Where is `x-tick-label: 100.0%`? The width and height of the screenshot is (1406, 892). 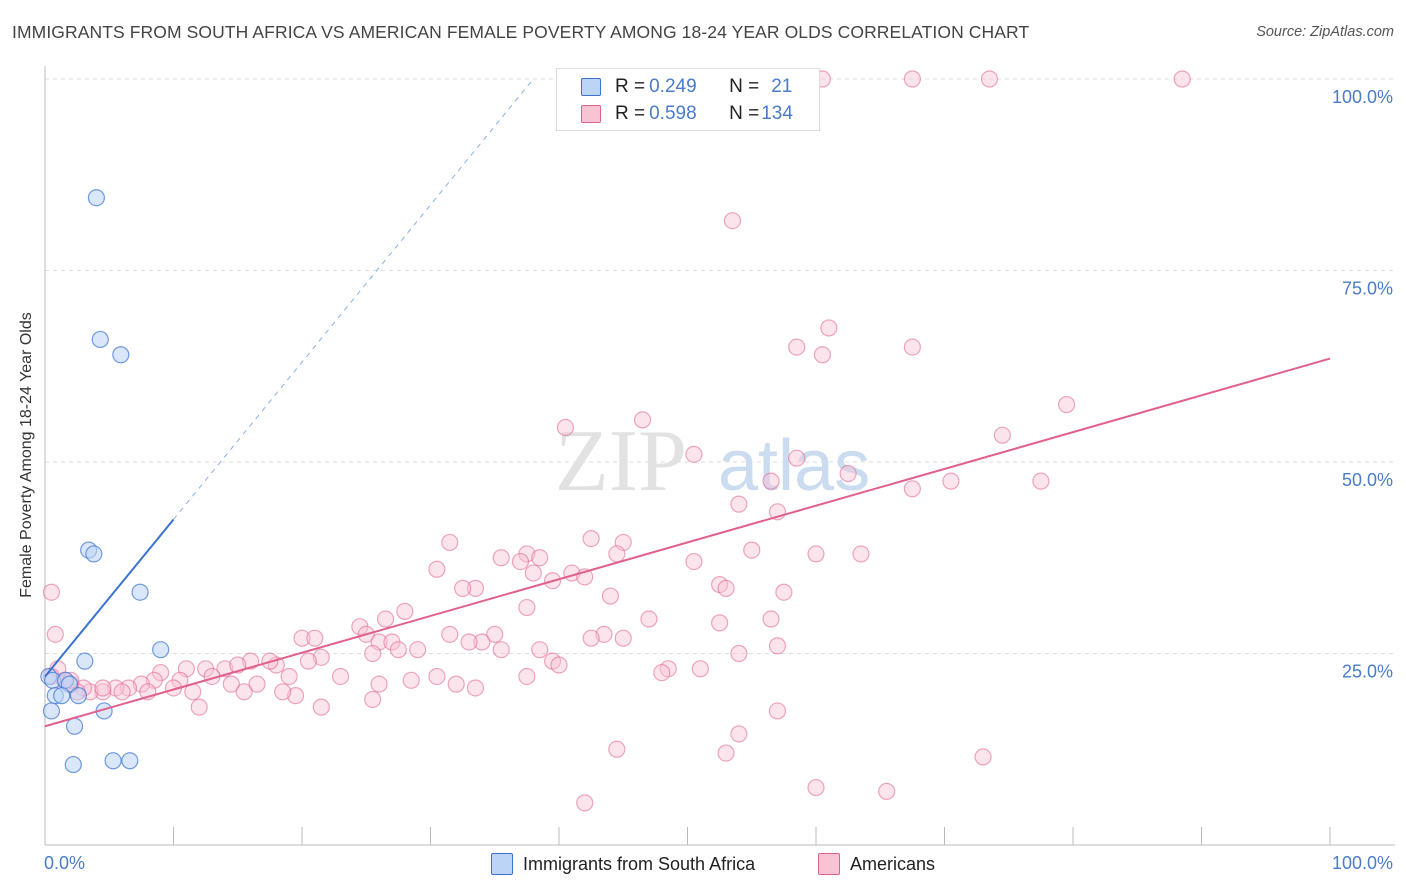
x-tick-label: 100.0% is located at coordinates (1362, 863).